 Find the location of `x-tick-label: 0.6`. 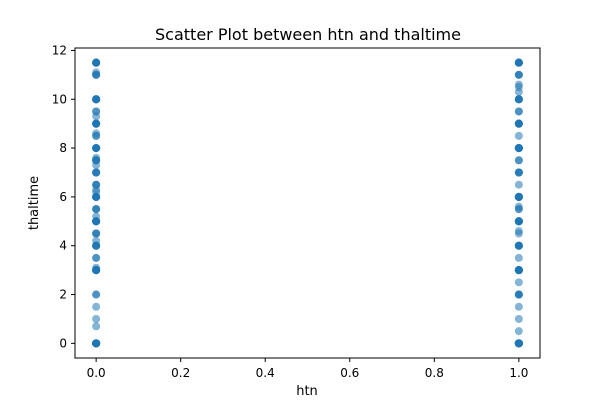

x-tick-label: 0.6 is located at coordinates (349, 373).